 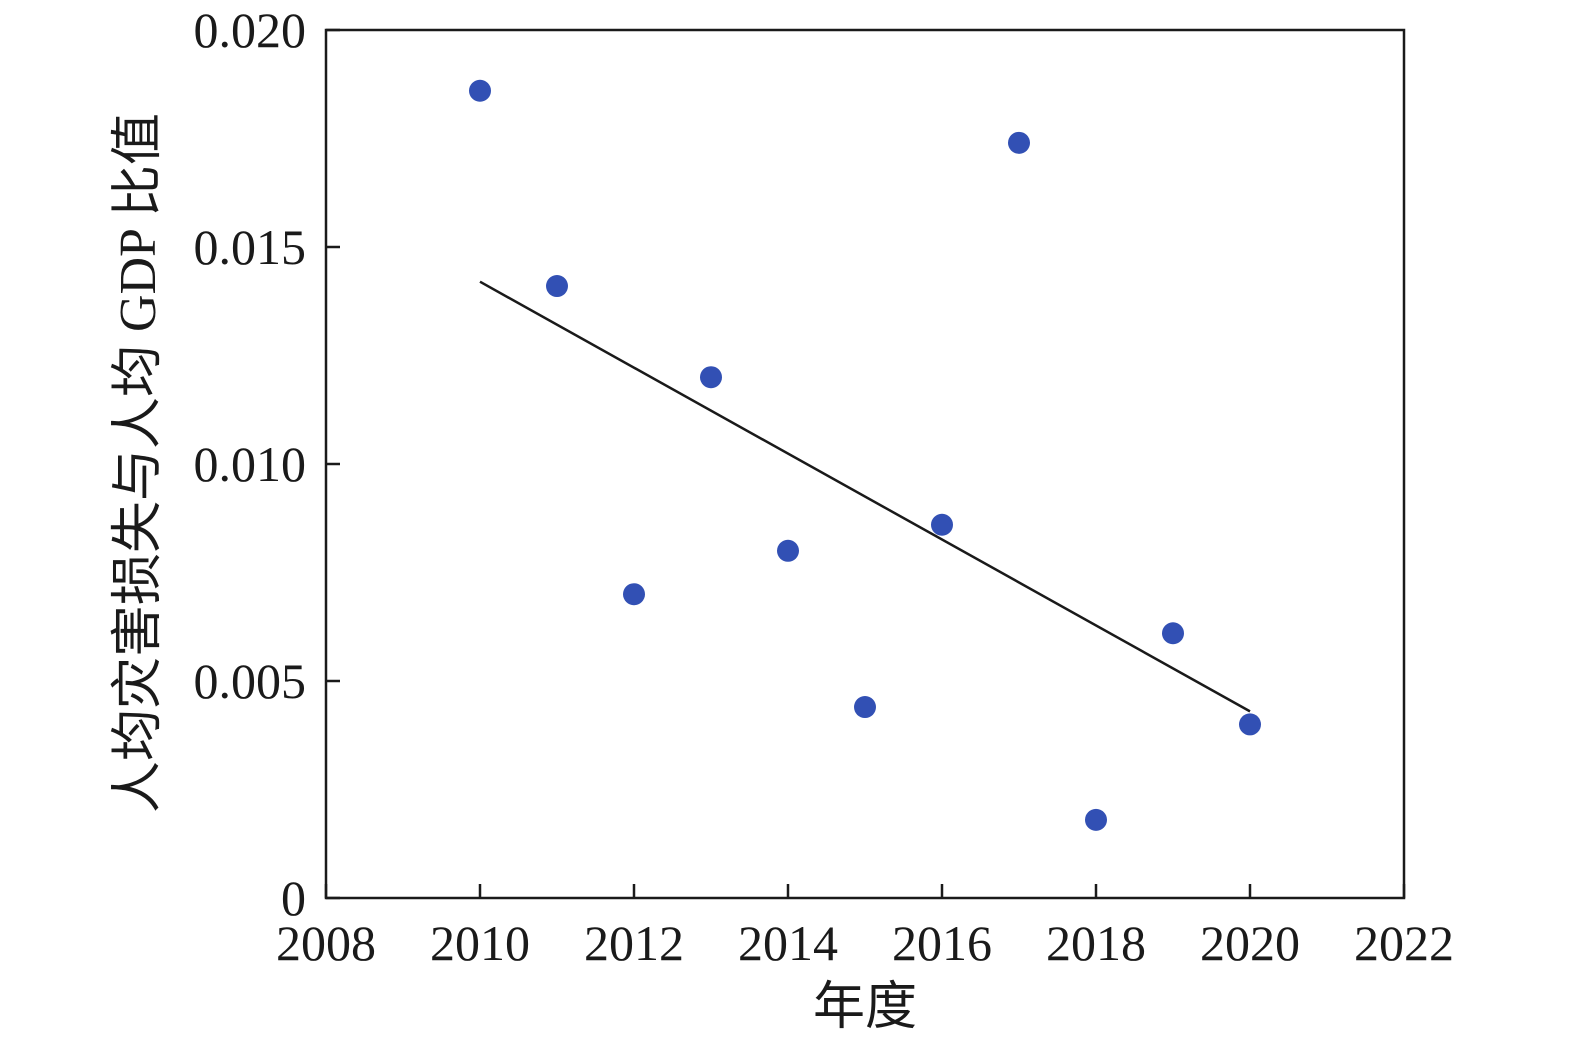 I want to click on y-axis-tick-labels: 0 0.005 0.010 0.015 0.020, so click(x=250, y=464).